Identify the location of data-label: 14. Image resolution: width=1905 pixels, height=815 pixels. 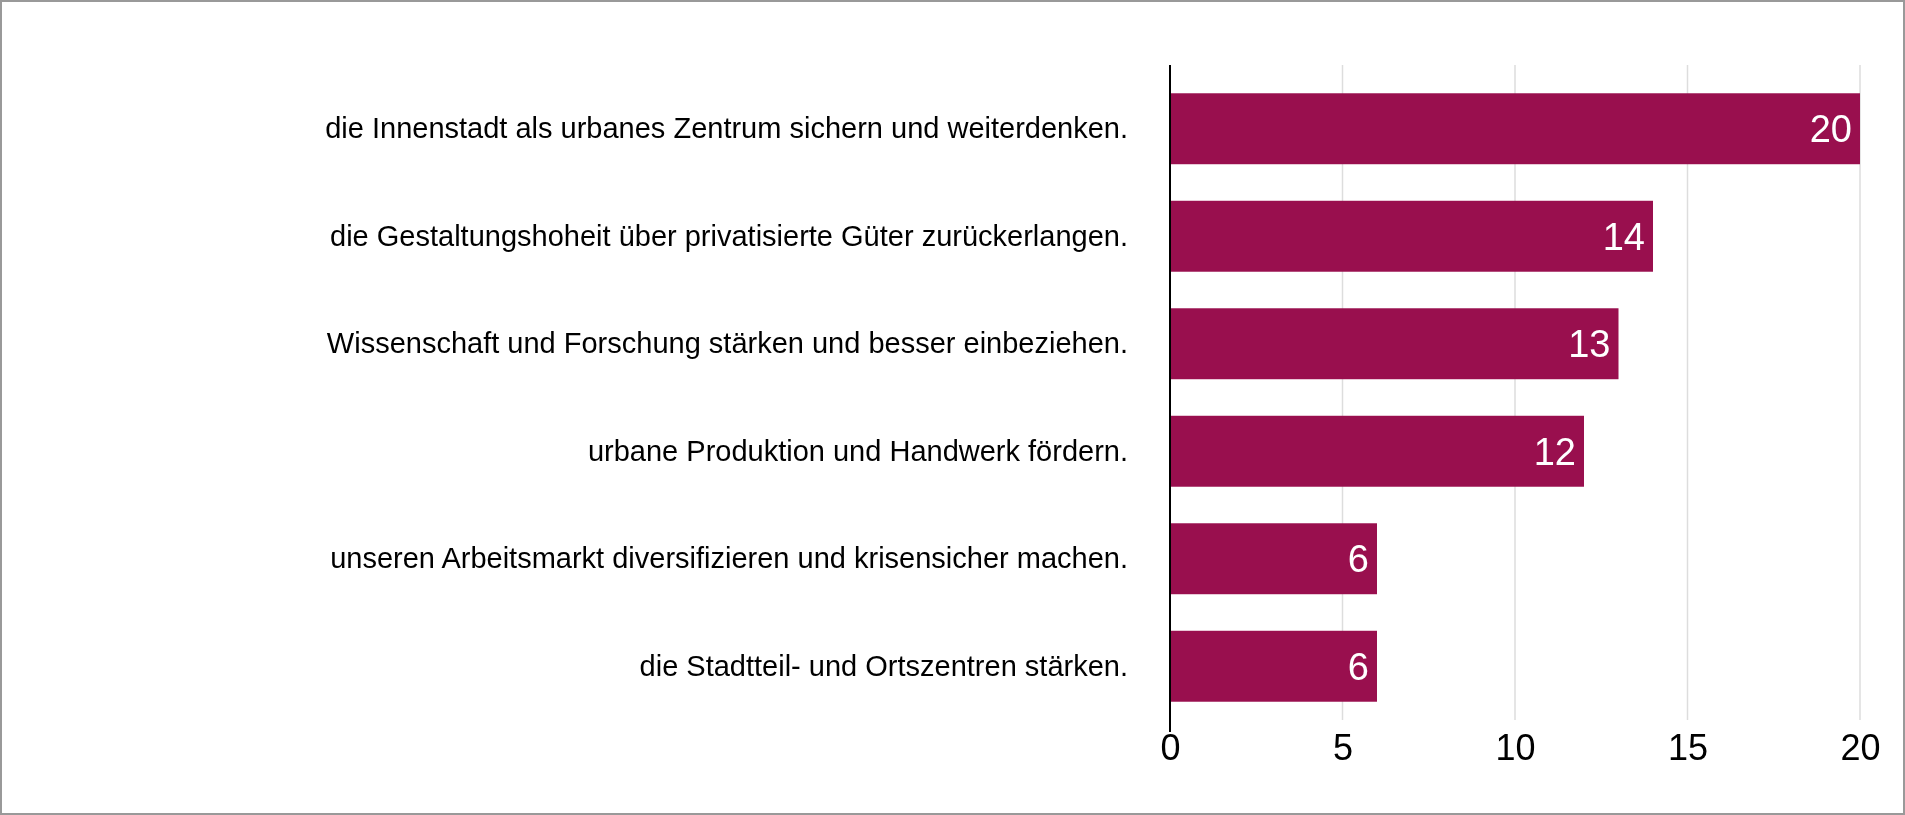
(1623, 236).